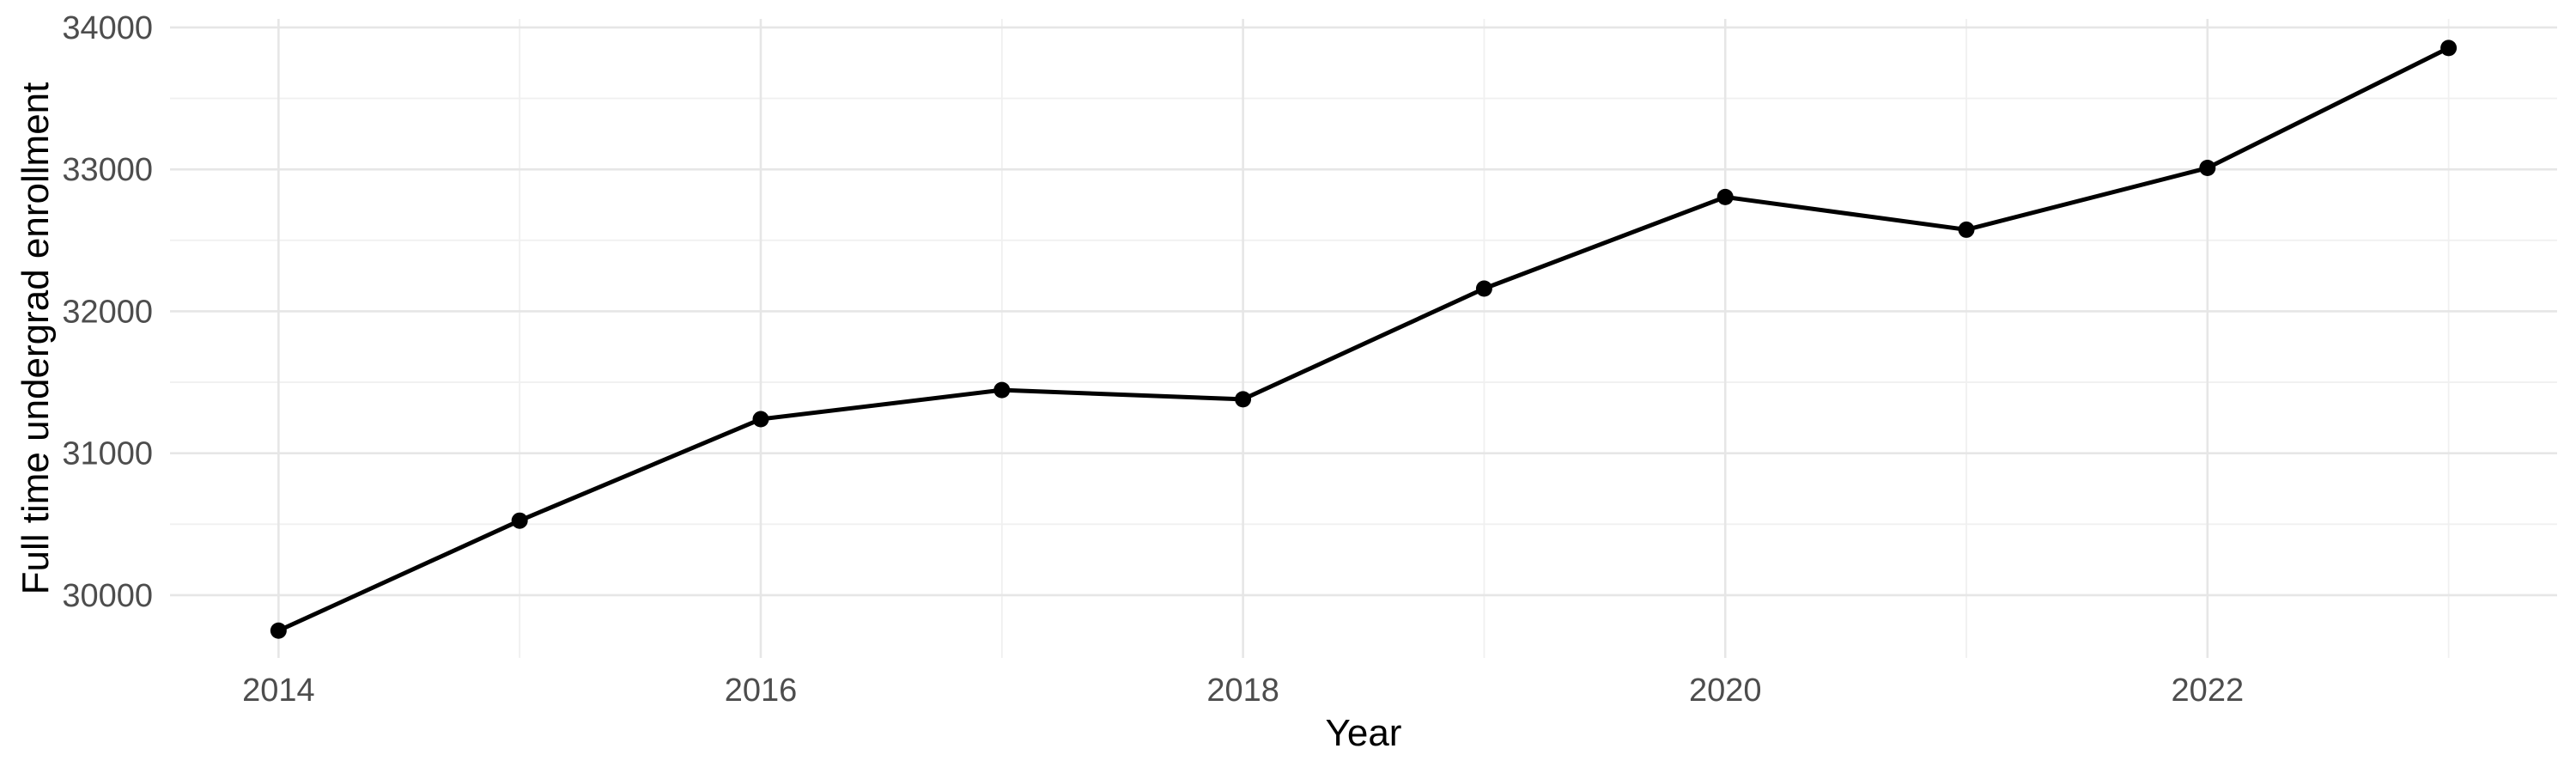 The width and height of the screenshot is (2576, 773). Describe the element at coordinates (761, 691) in the screenshot. I see `x-tick-label: 2016` at that location.